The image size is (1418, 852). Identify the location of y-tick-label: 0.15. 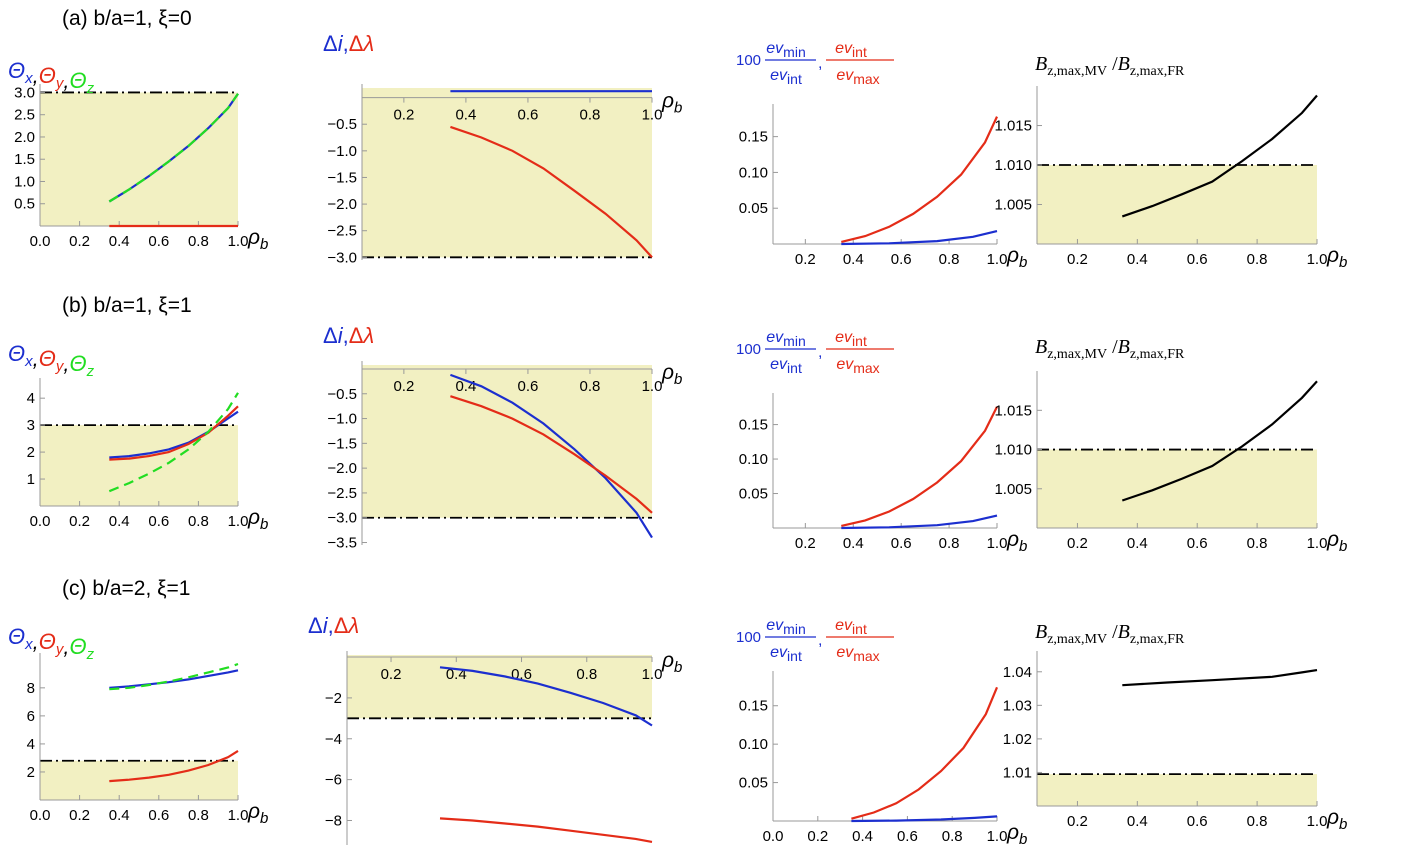
(753, 706).